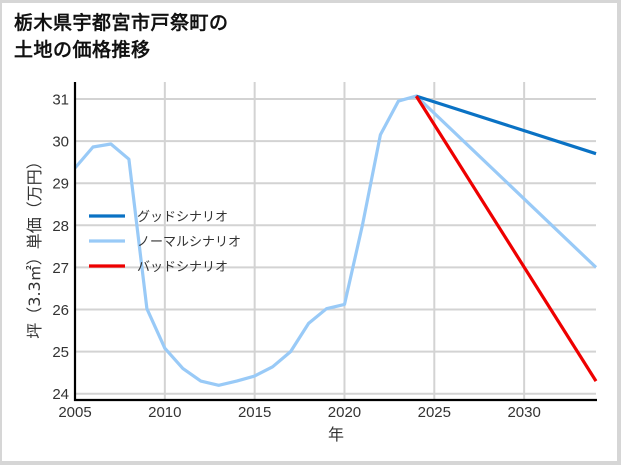 The image size is (621, 465). I want to click on y-tick-label: 28, so click(60, 226).